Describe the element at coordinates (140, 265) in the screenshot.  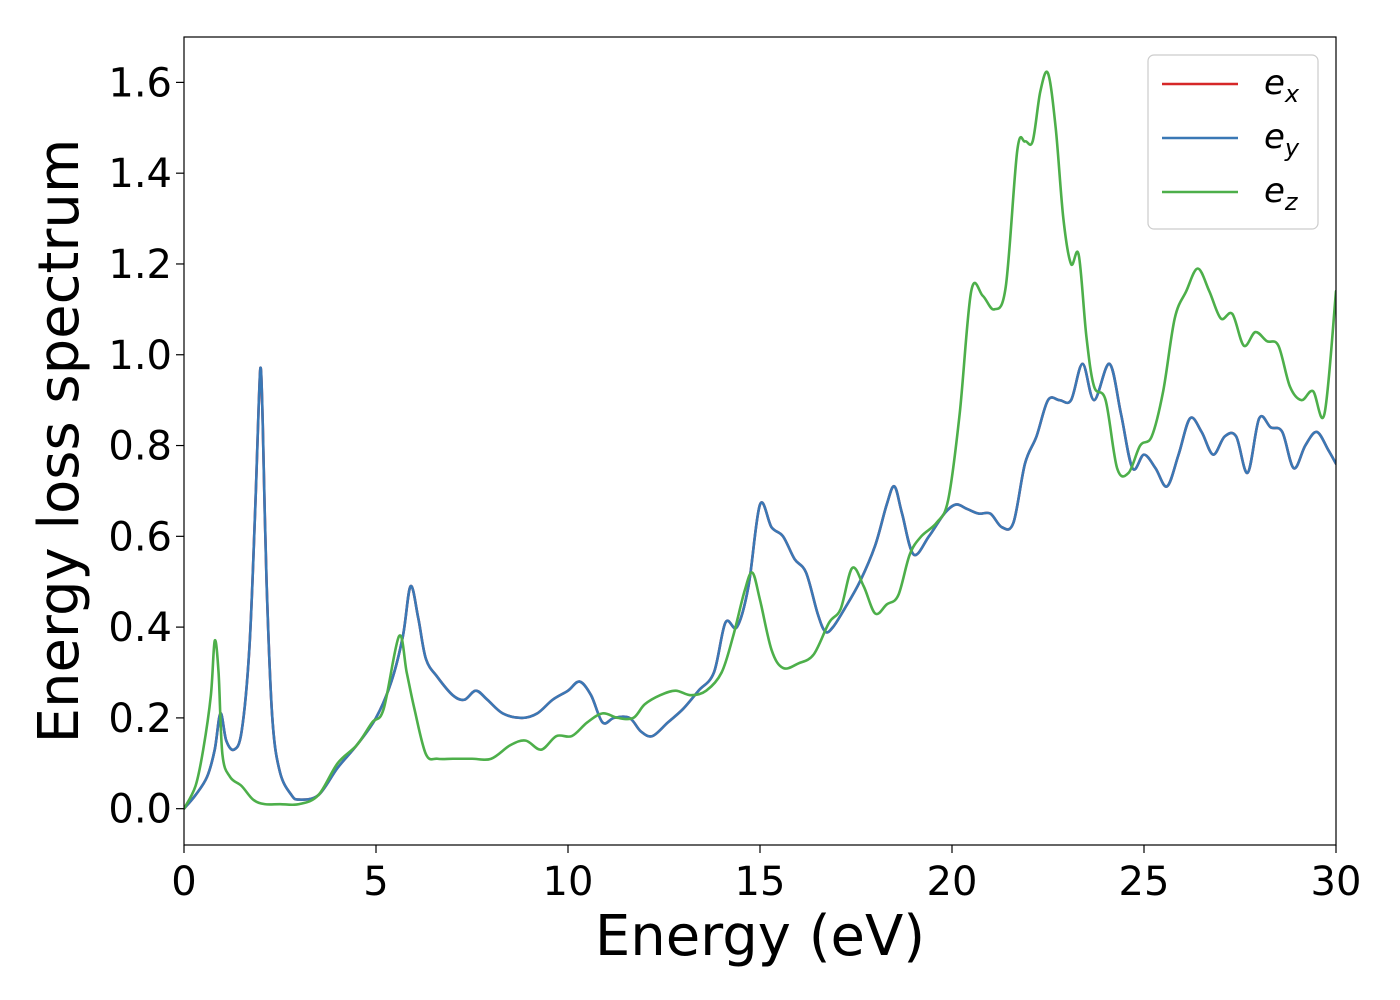
I see `y-tick-label: 1.2` at that location.